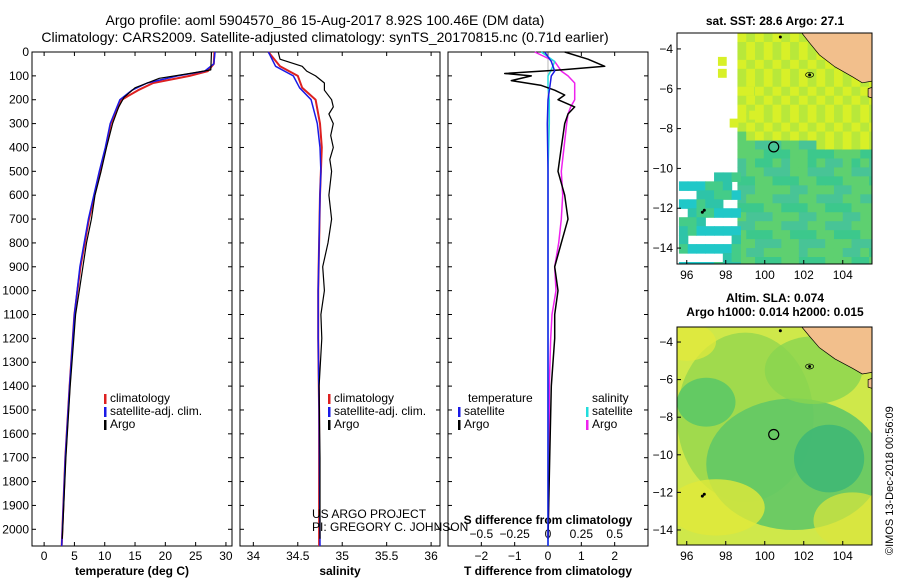  I want to click on x-tick-label: 20, so click(166, 556).